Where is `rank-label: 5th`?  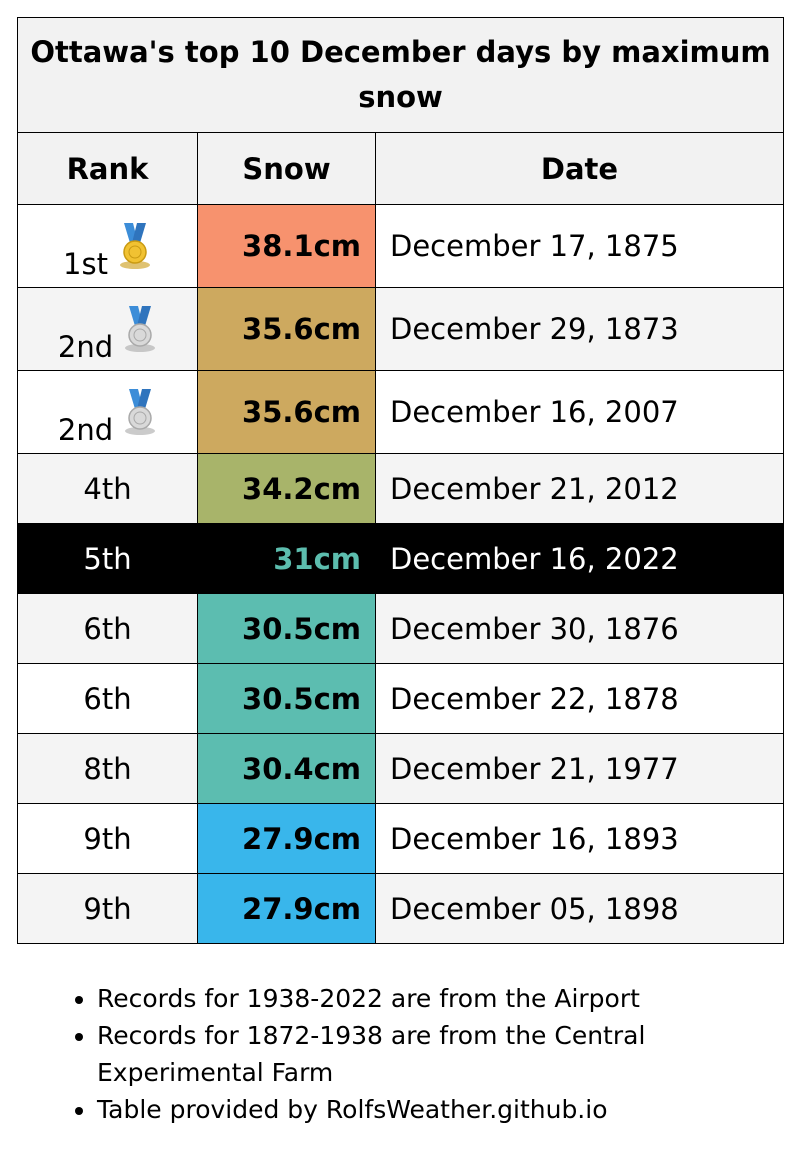 rank-label: 5th is located at coordinates (107, 558).